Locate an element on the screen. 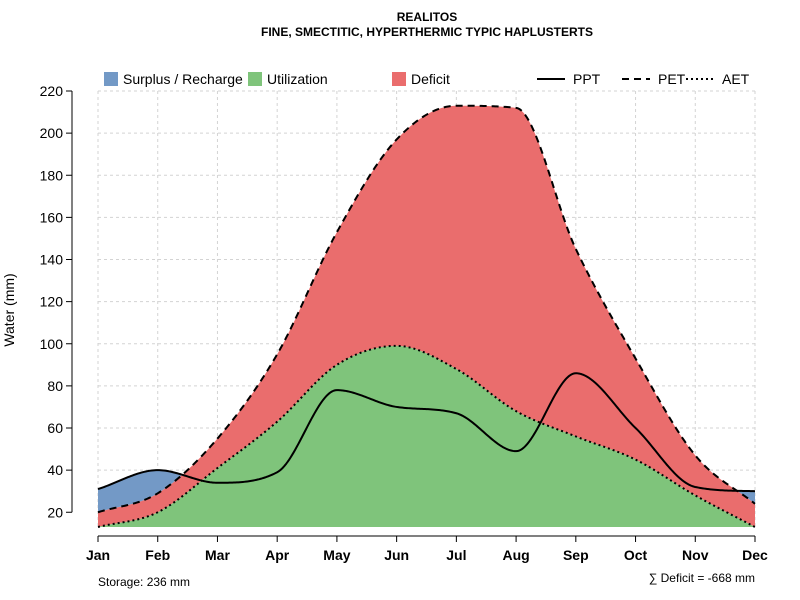 The width and height of the screenshot is (800, 600). x-tick-label: May is located at coordinates (336, 555).